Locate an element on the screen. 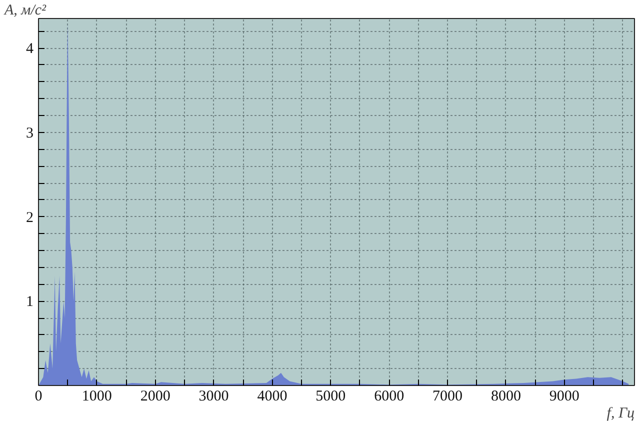 The image size is (644, 421). y-tick-label: 1 is located at coordinates (30, 302).